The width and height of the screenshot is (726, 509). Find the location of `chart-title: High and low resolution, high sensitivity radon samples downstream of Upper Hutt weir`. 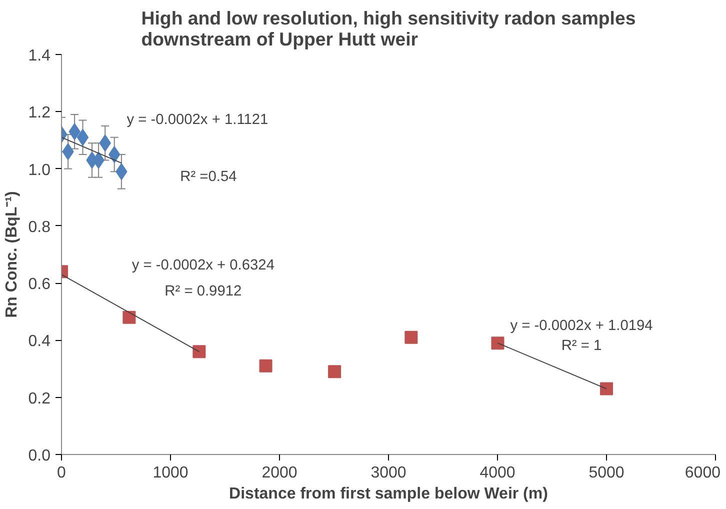

chart-title: High and low resolution, high sensitivity radon samples downstream of Upper Hutt weir is located at coordinates (388, 29).